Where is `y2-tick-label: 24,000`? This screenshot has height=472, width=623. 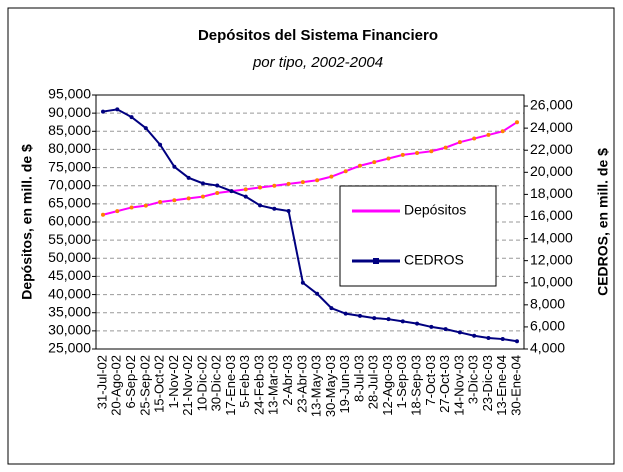
y2-tick-label: 24,000 is located at coordinates (551, 127).